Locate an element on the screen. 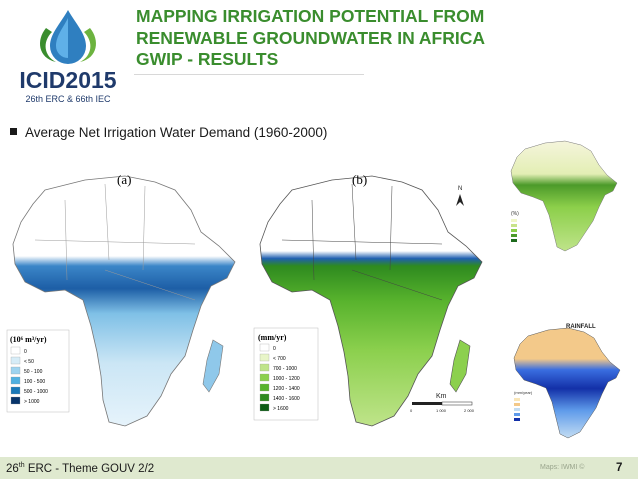 The height and width of the screenshot is (479, 638). logo-subtitle: 26th ERC & 66th IEC is located at coordinates (68, 99).